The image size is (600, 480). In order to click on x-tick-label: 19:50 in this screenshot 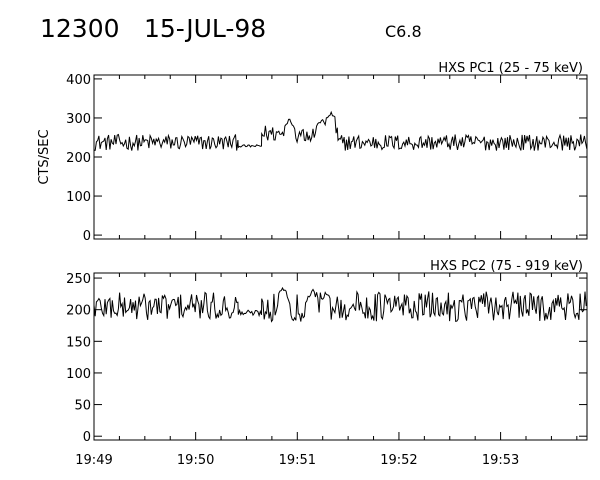, I will do `click(195, 460)`.